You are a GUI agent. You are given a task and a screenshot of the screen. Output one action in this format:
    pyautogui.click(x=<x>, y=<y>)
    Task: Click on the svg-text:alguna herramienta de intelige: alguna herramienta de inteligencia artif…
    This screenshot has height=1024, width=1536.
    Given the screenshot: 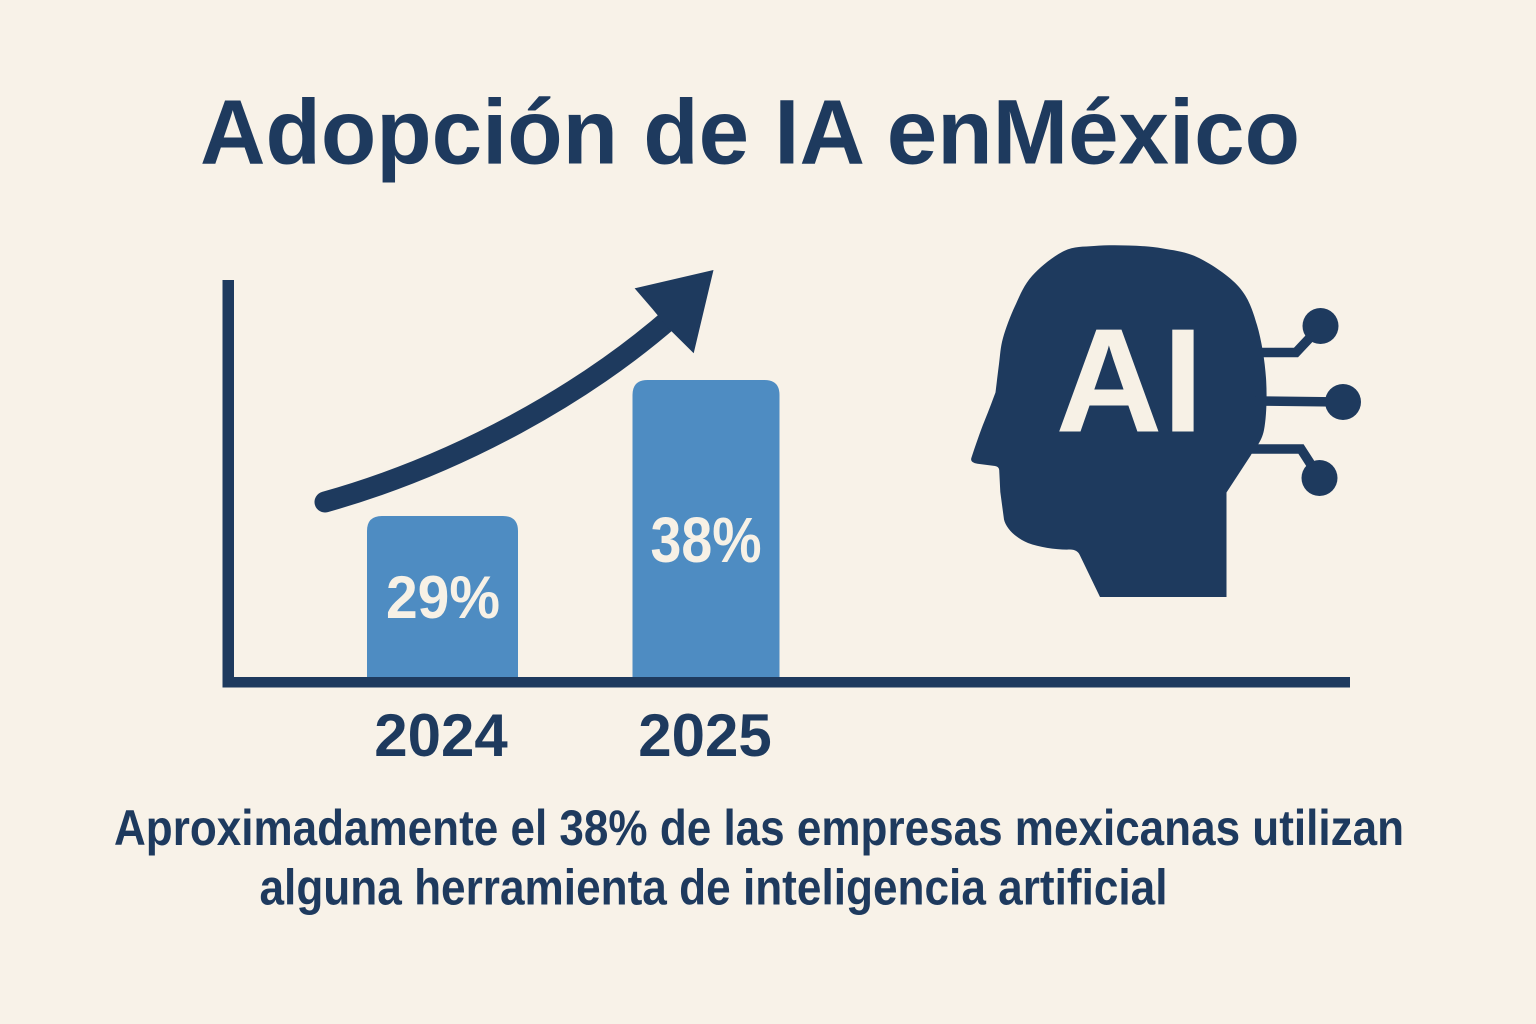 What is the action you would take?
    pyautogui.click(x=714, y=888)
    